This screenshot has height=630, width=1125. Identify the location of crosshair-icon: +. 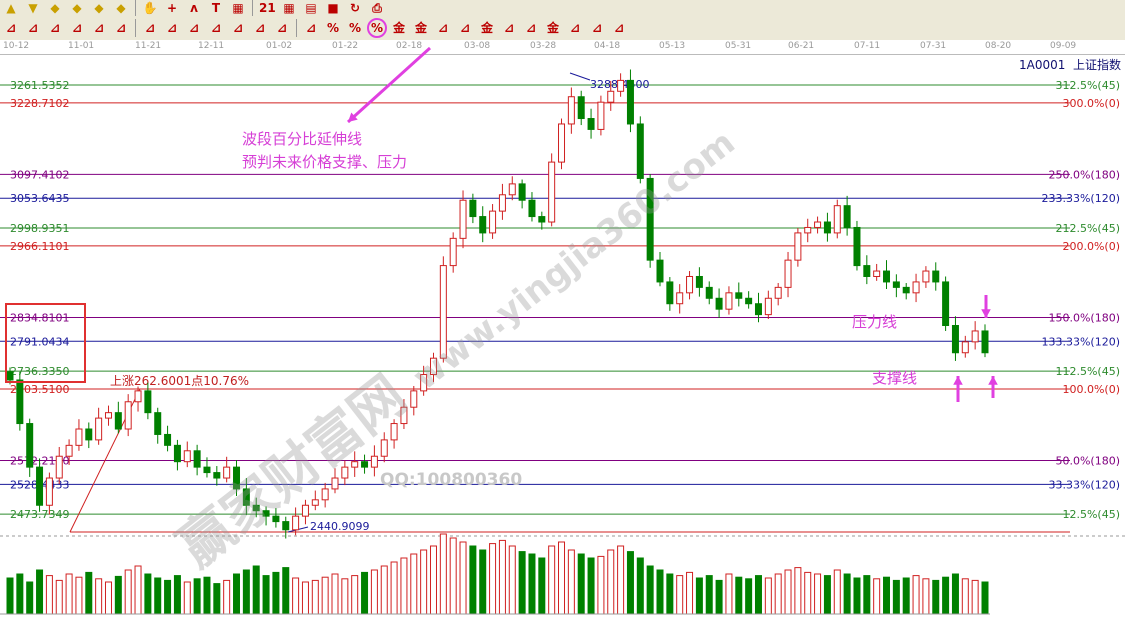
(172, 8).